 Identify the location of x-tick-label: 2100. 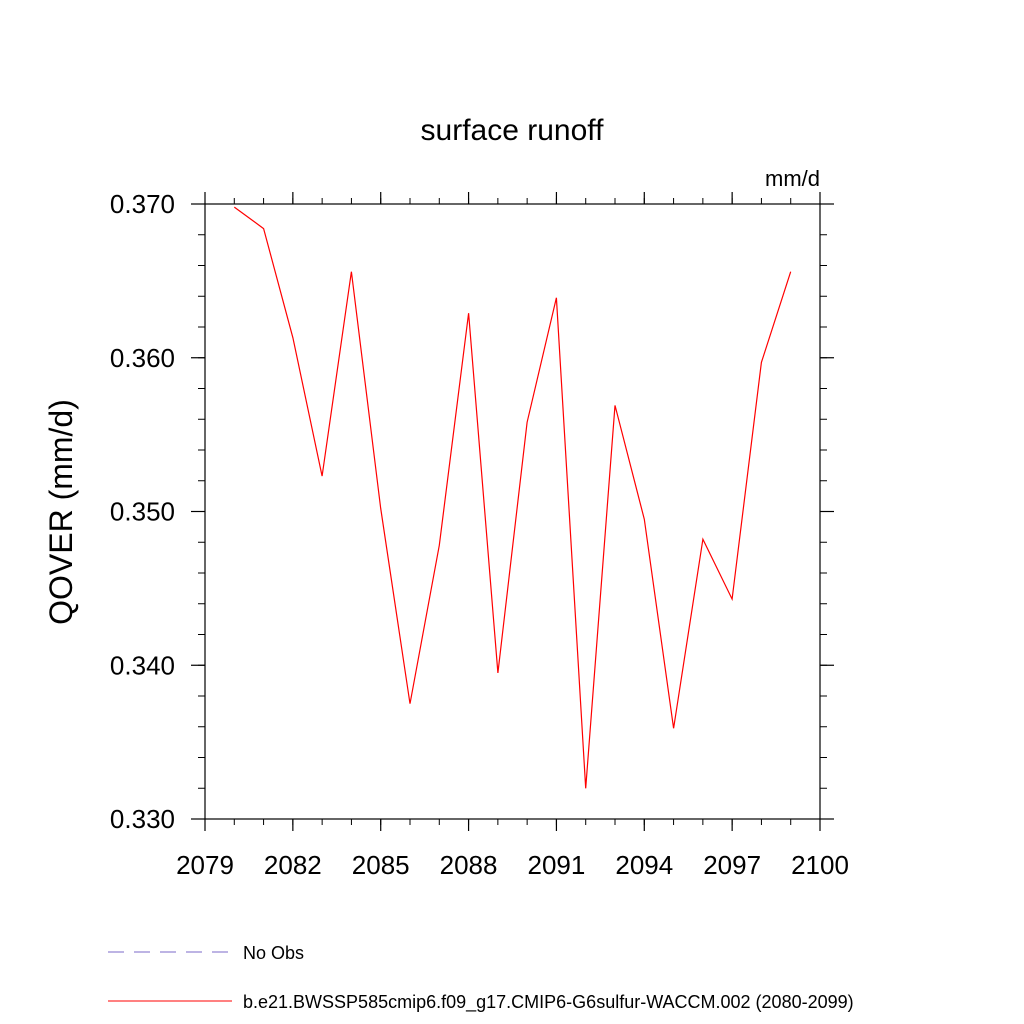
(820, 865).